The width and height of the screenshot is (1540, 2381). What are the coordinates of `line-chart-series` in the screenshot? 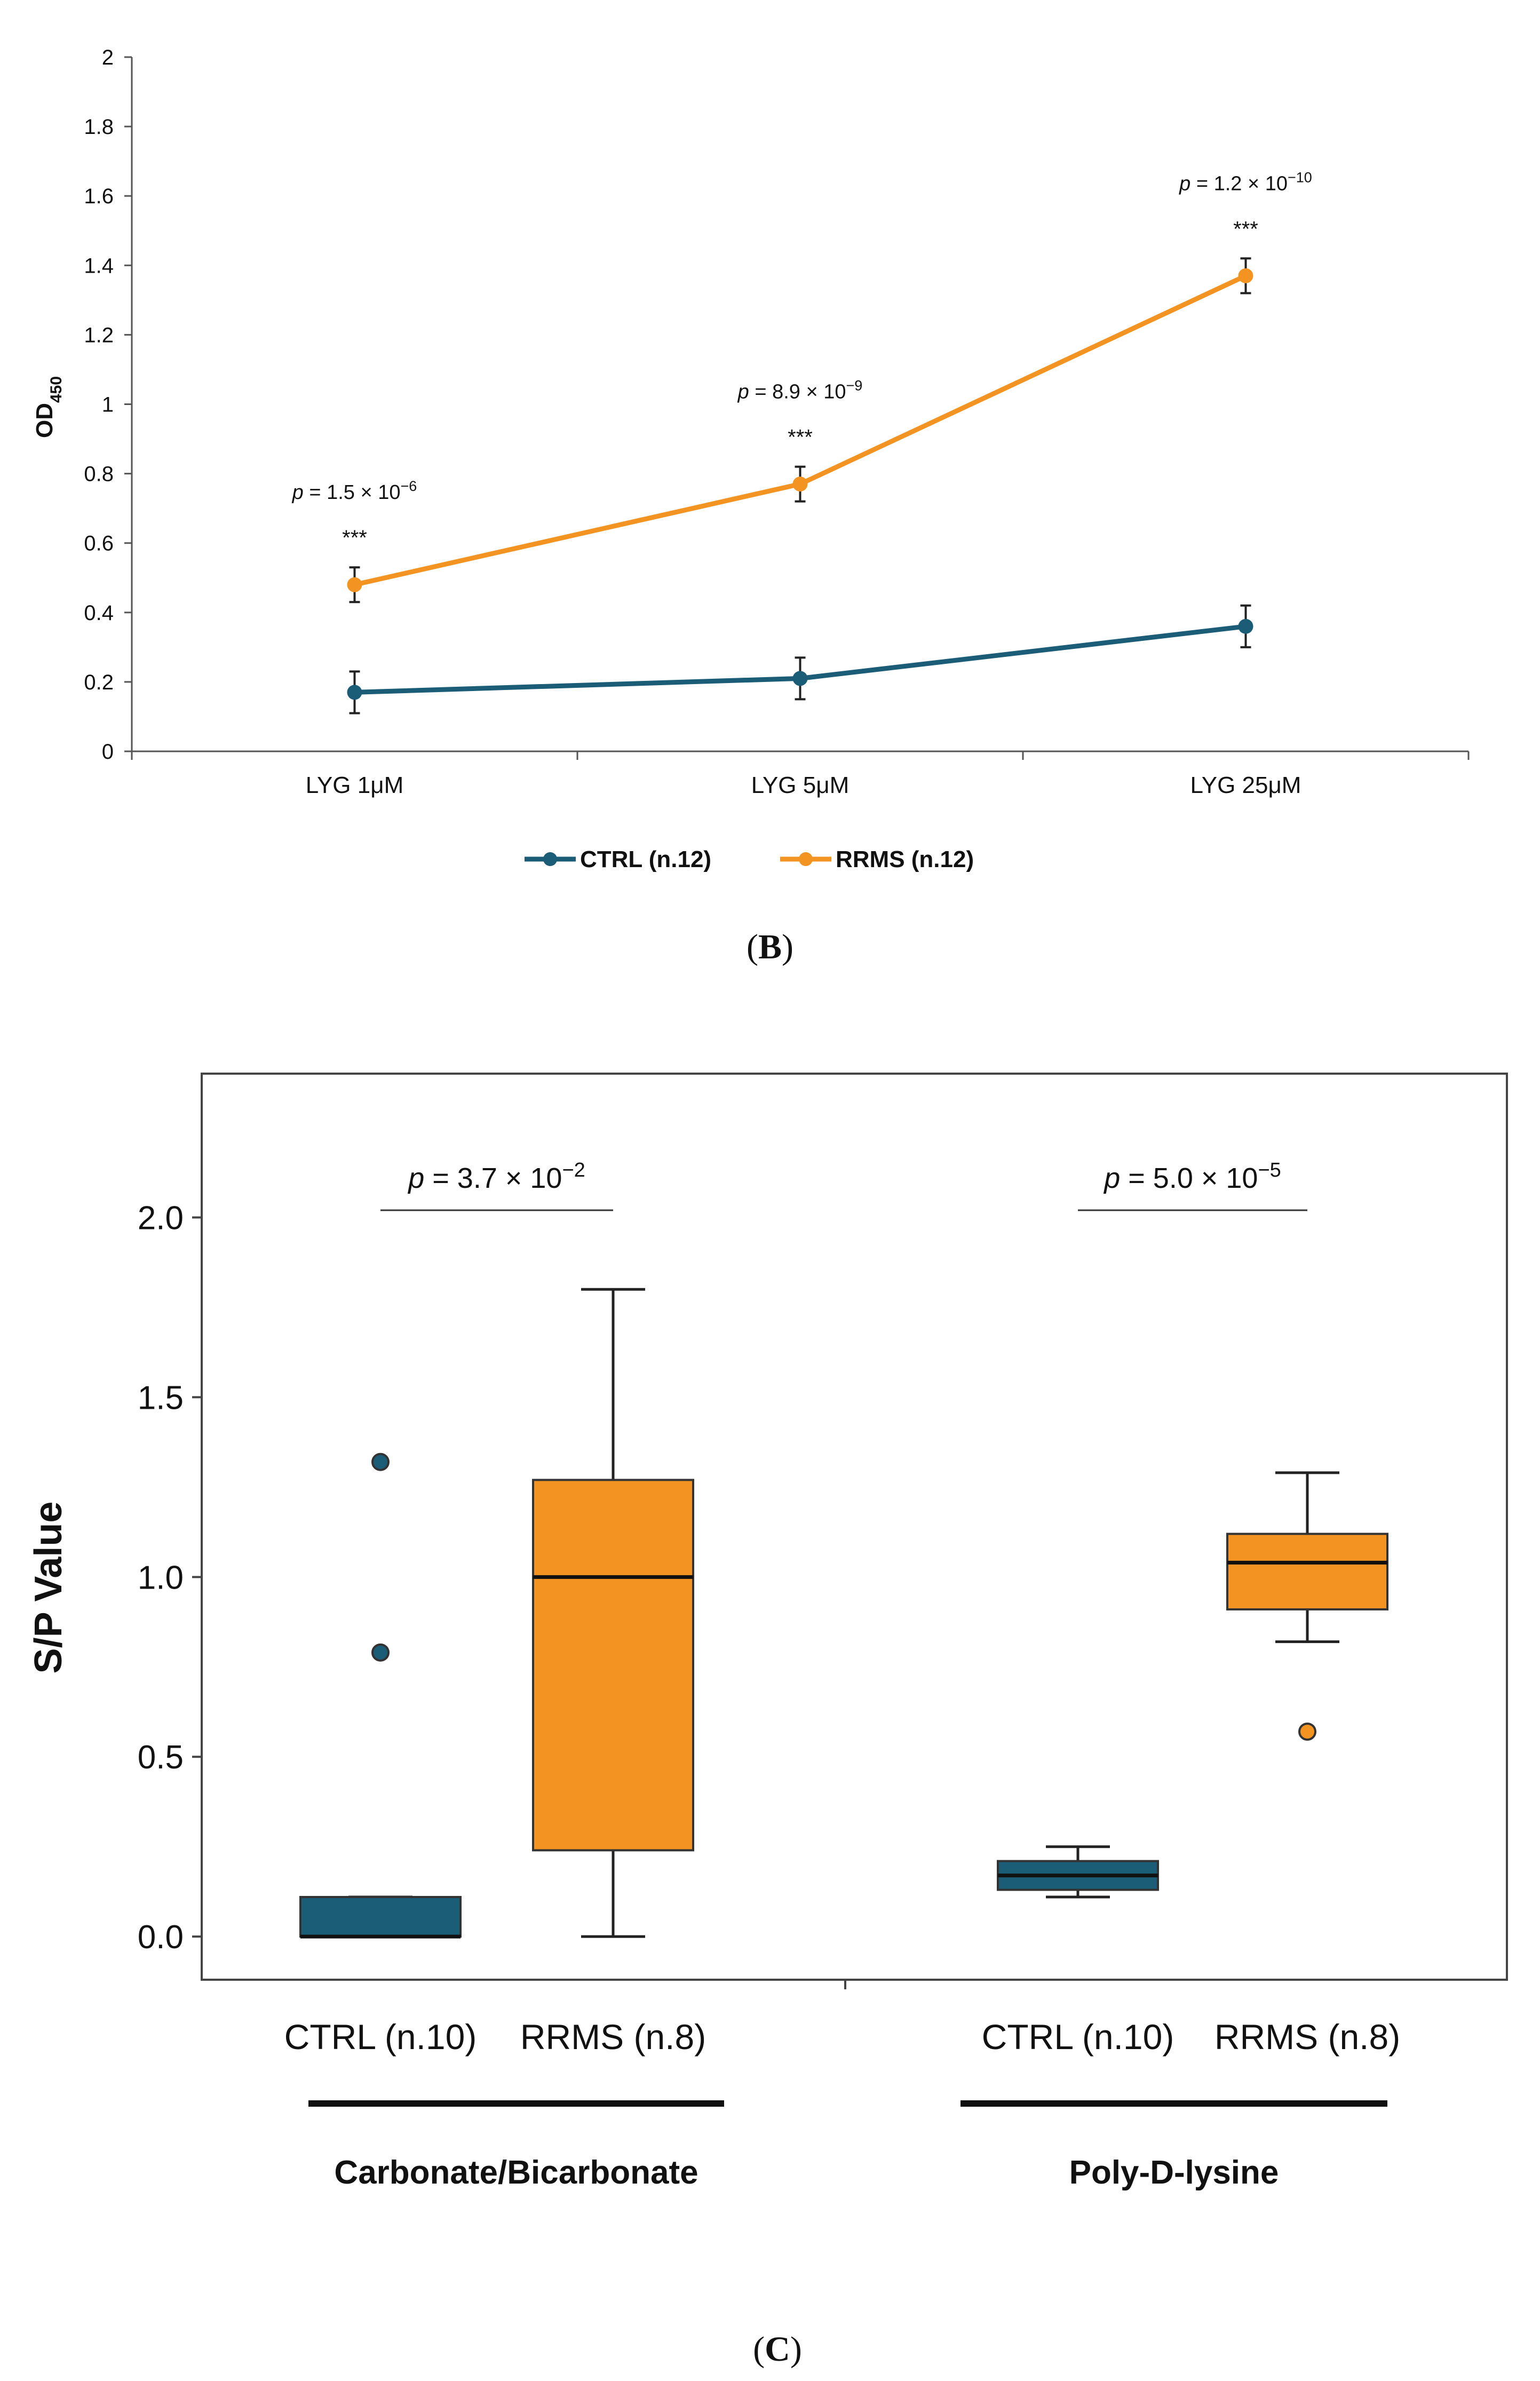 It's located at (800, 486).